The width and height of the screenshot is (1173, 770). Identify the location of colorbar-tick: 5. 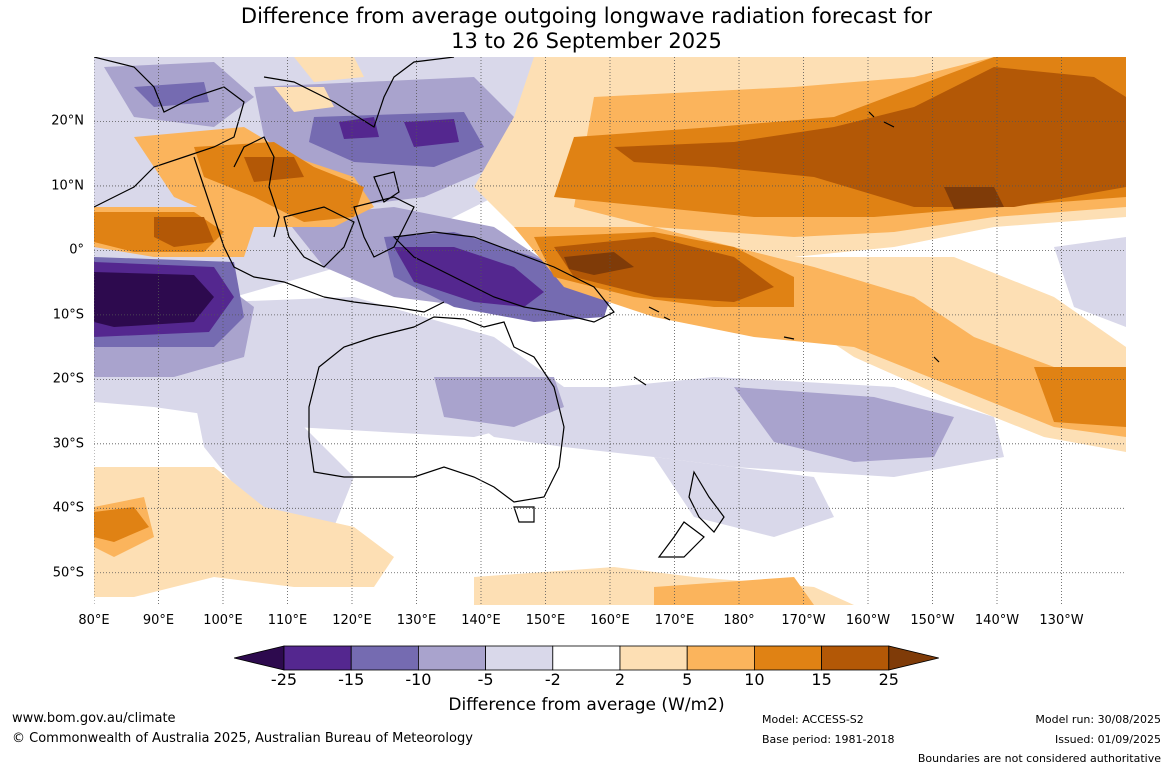
(687, 679).